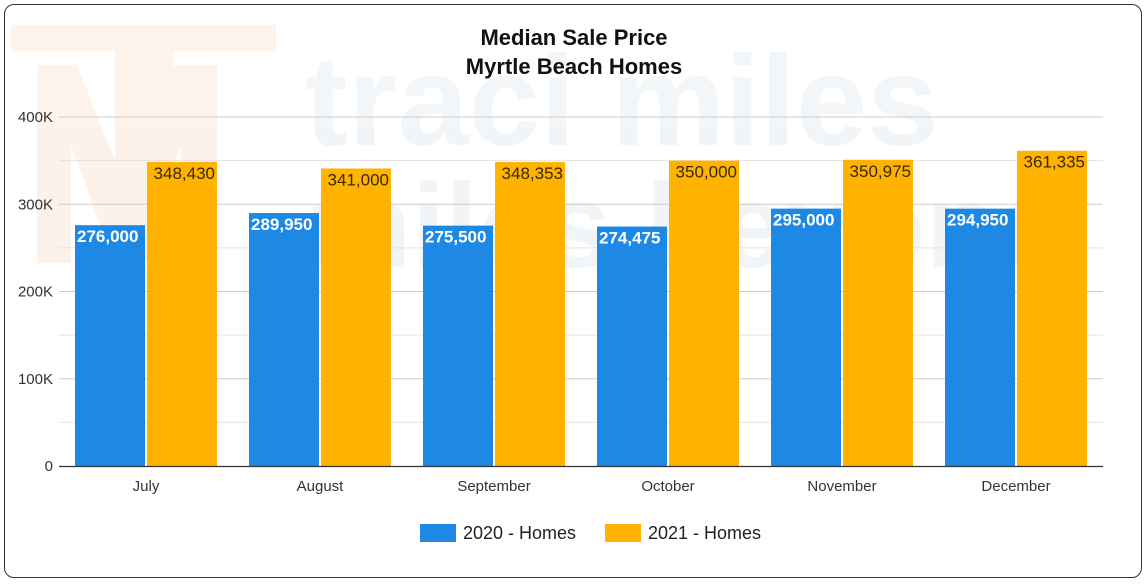  I want to click on bar-july-2021, so click(182, 314).